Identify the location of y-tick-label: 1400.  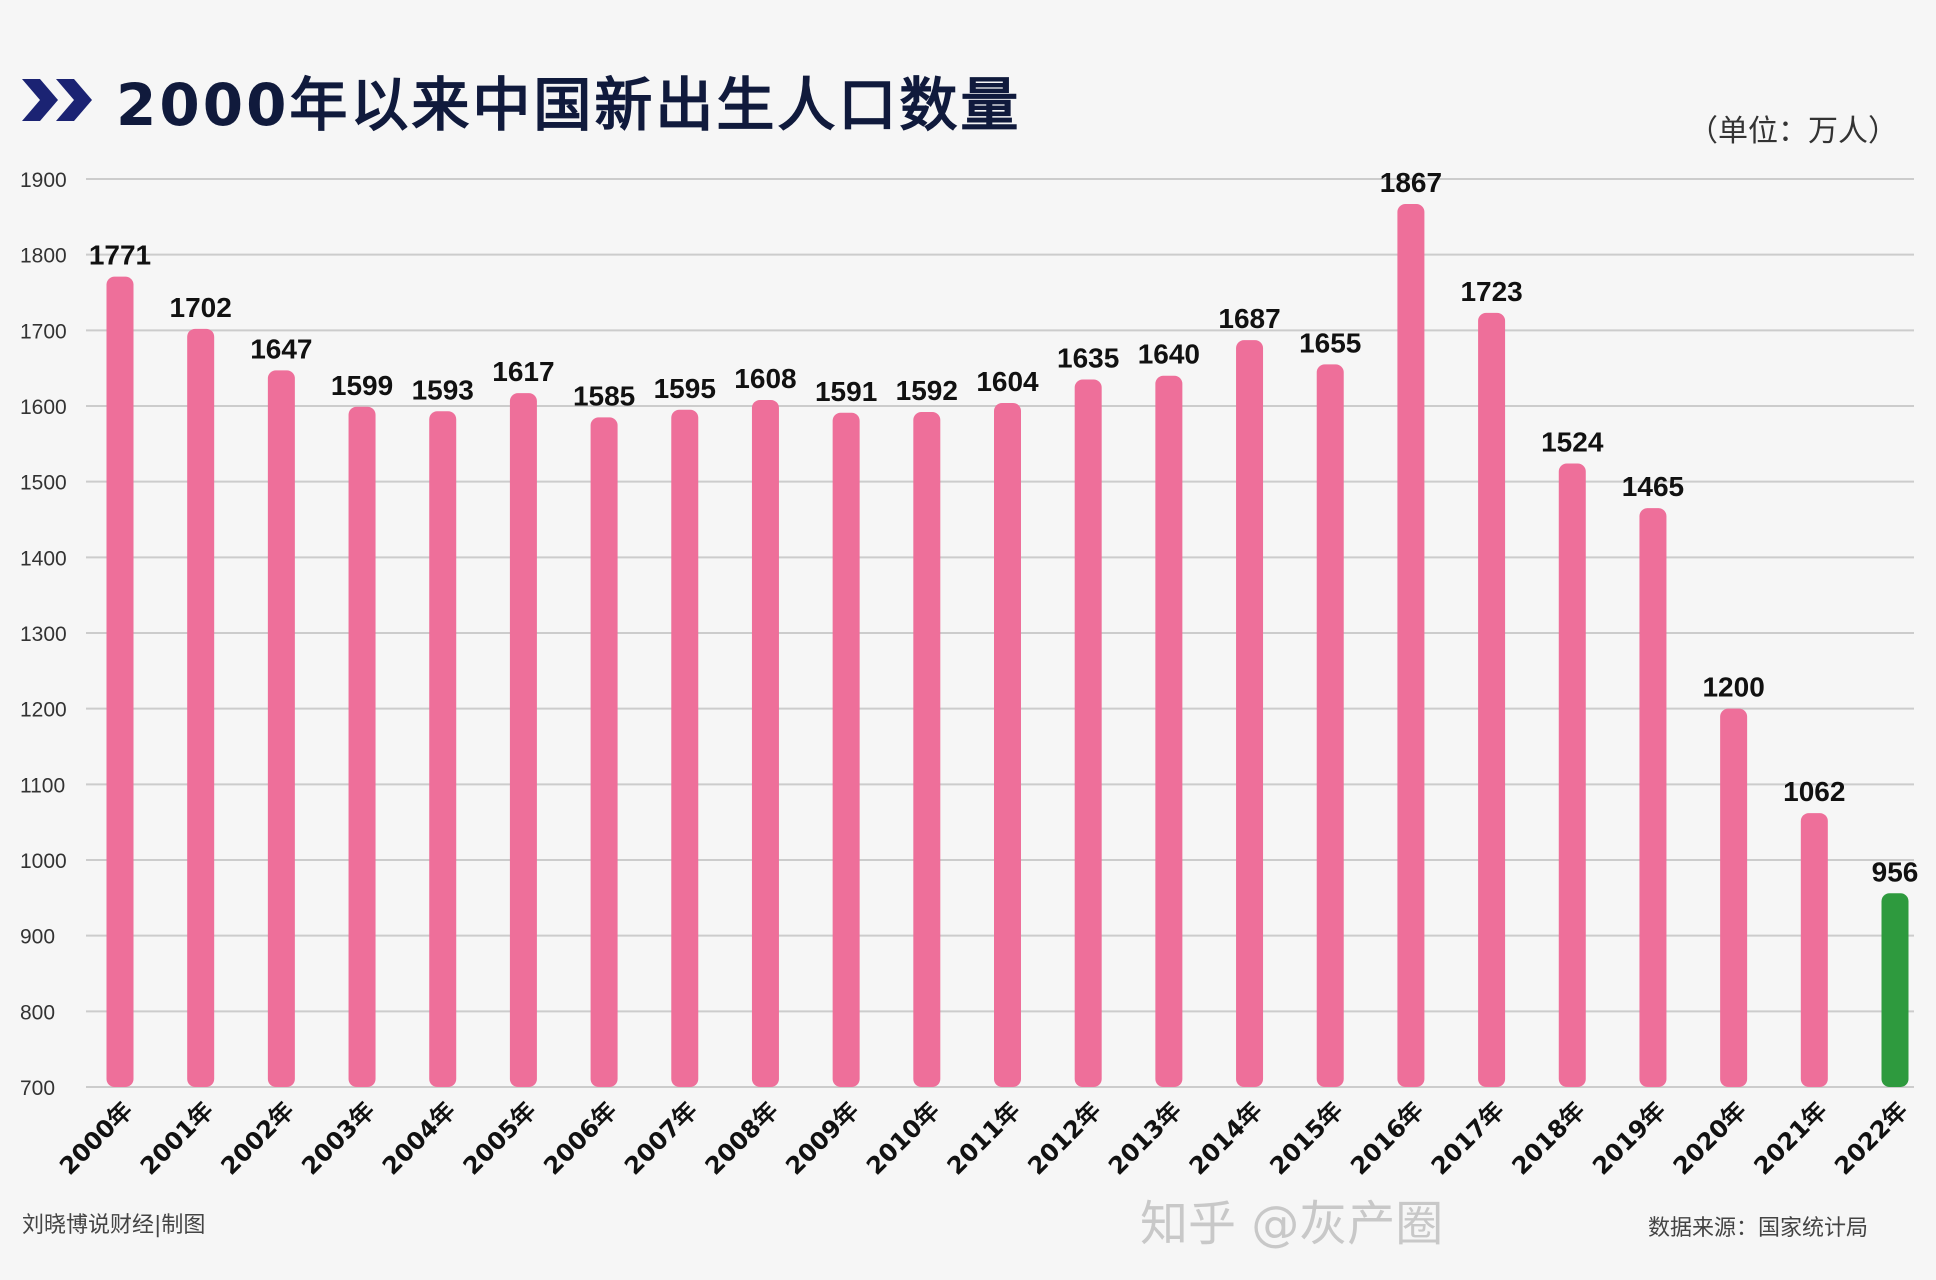
(43, 558).